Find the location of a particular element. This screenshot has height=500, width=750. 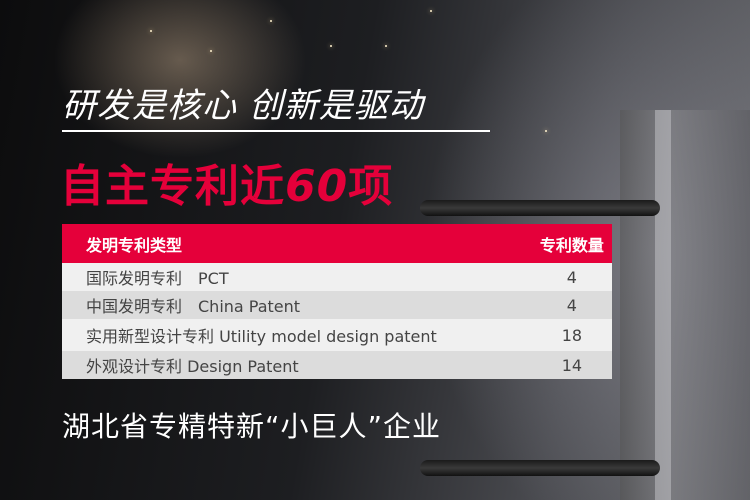

machinery-pole is located at coordinates (663, 305).